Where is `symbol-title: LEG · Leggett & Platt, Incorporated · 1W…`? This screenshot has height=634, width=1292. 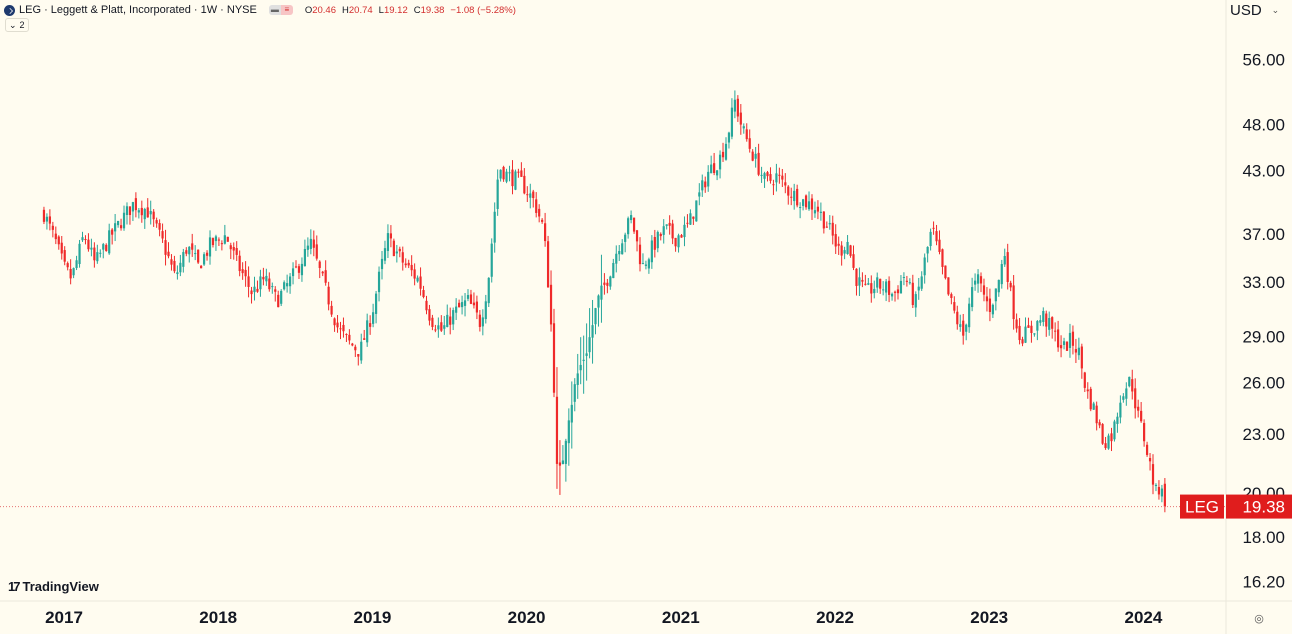
symbol-title: LEG · Leggett & Platt, Incorporated · 1W… is located at coordinates (138, 10).